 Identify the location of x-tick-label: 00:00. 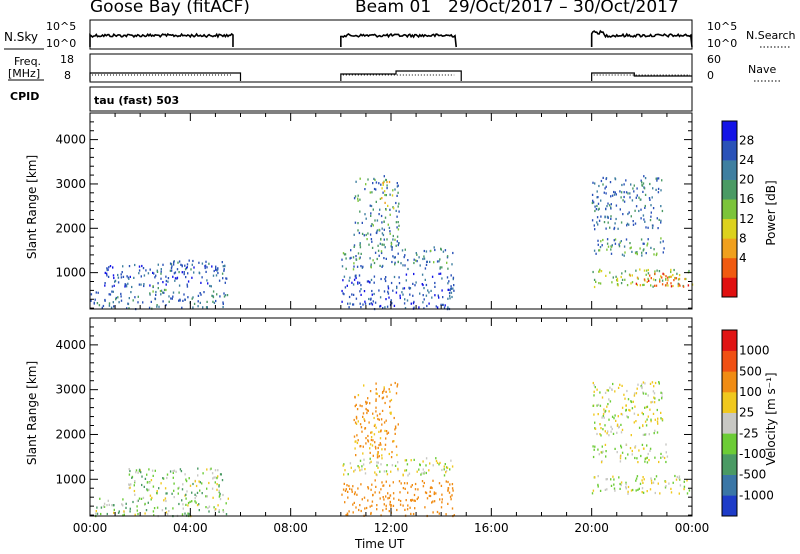
(90, 528).